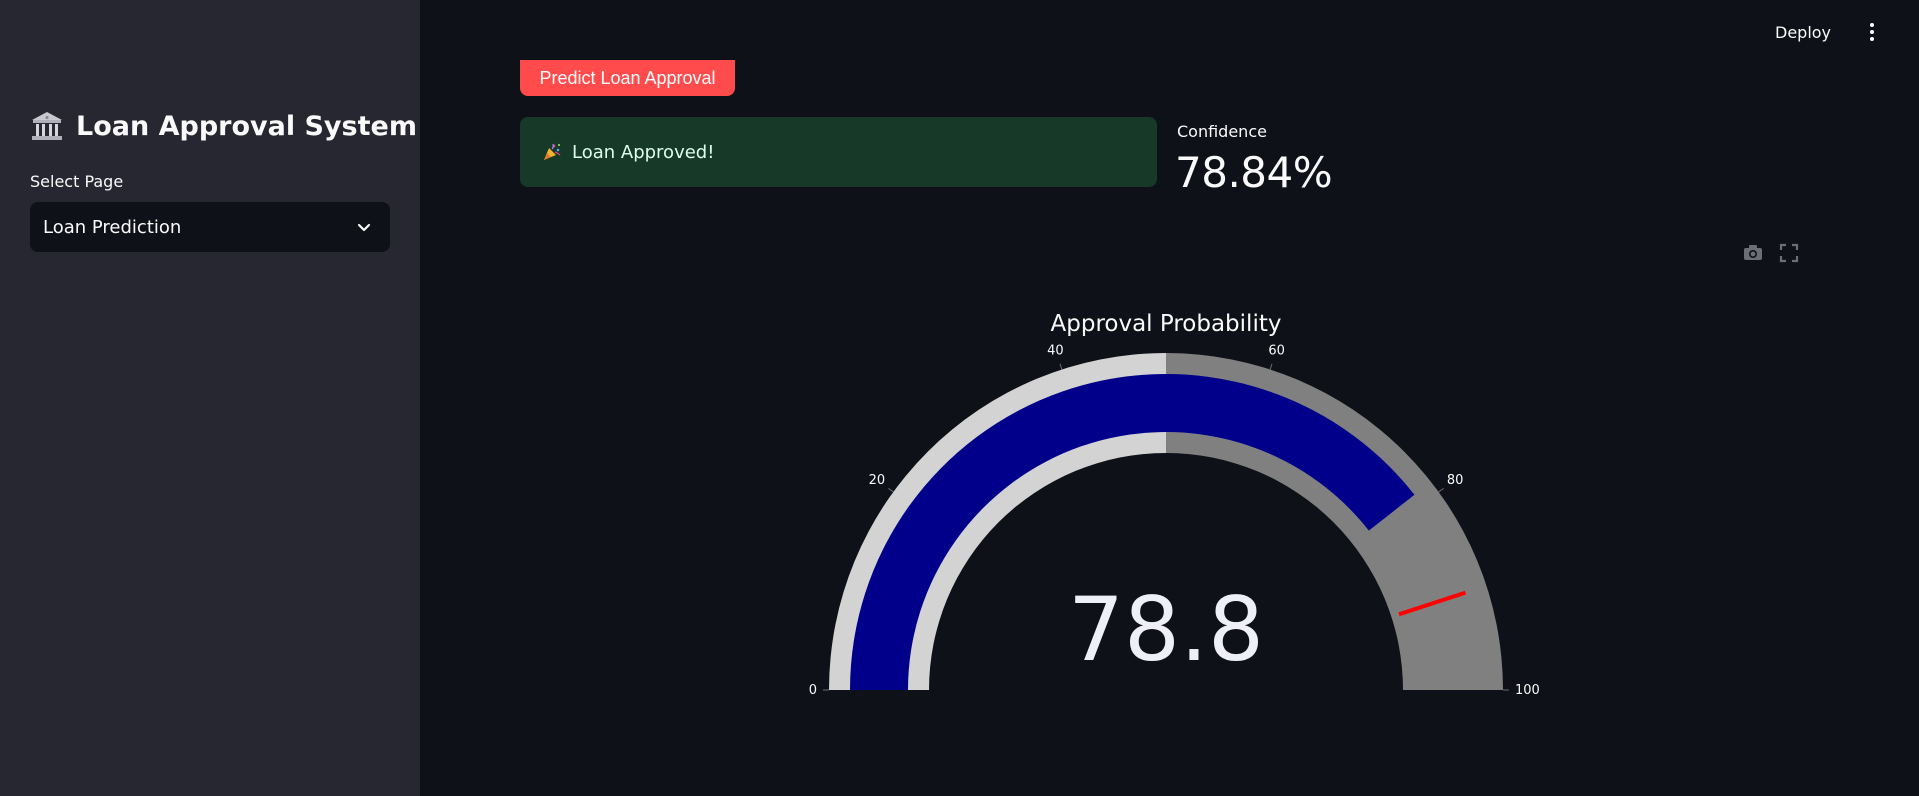 This screenshot has width=1919, height=796. Describe the element at coordinates (210, 227) in the screenshot. I see `page-select: Loan Prediction` at that location.